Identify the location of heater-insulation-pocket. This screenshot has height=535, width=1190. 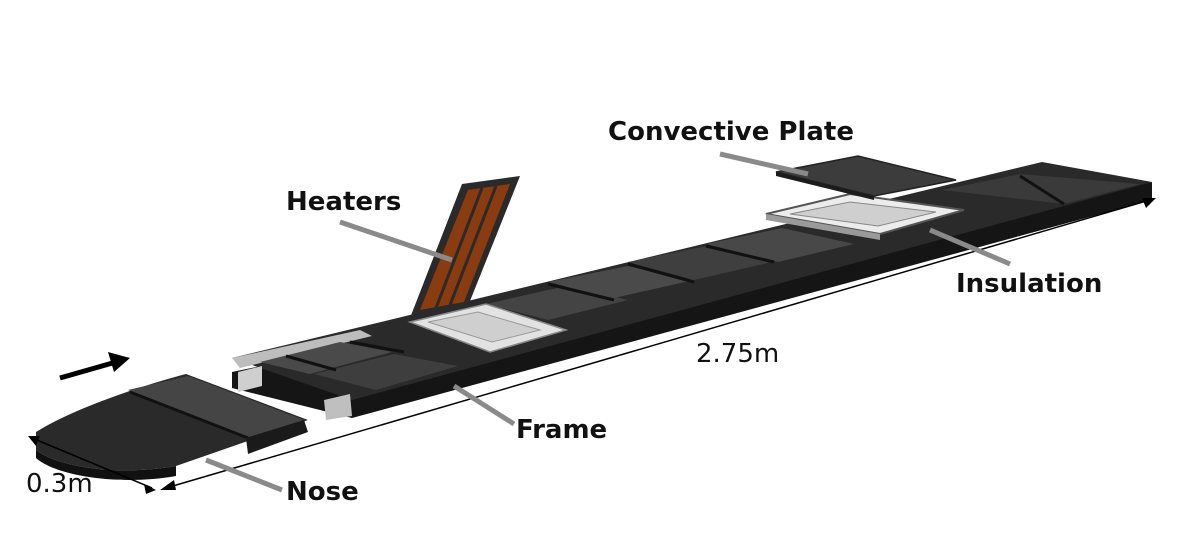
(488, 328).